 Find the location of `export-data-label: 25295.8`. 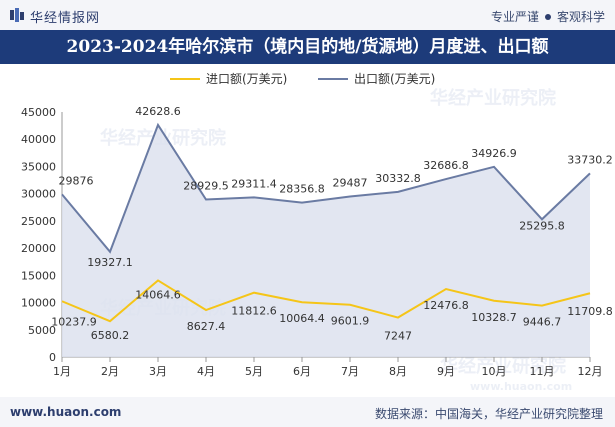

export-data-label: 25295.8 is located at coordinates (542, 225).